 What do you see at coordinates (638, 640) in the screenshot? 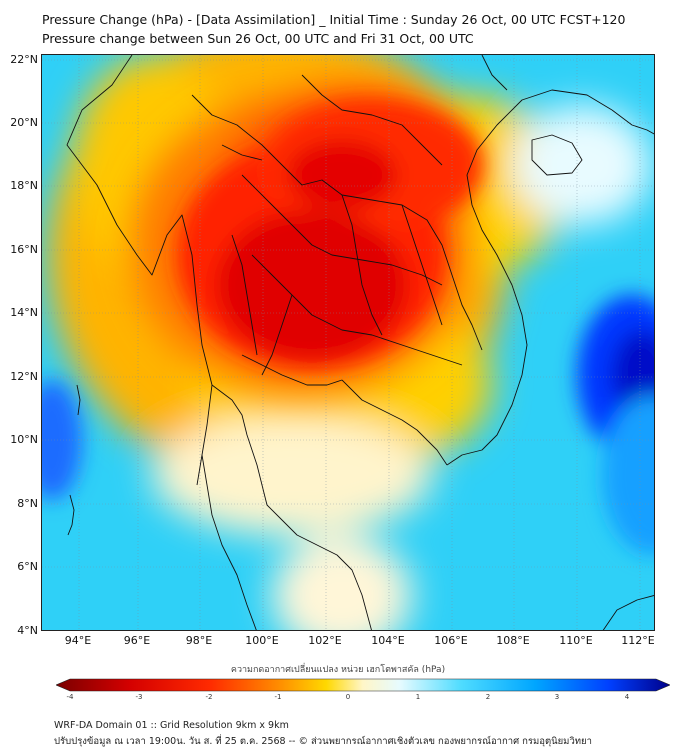
I see `lon-label-112e: 112°E` at bounding box center [638, 640].